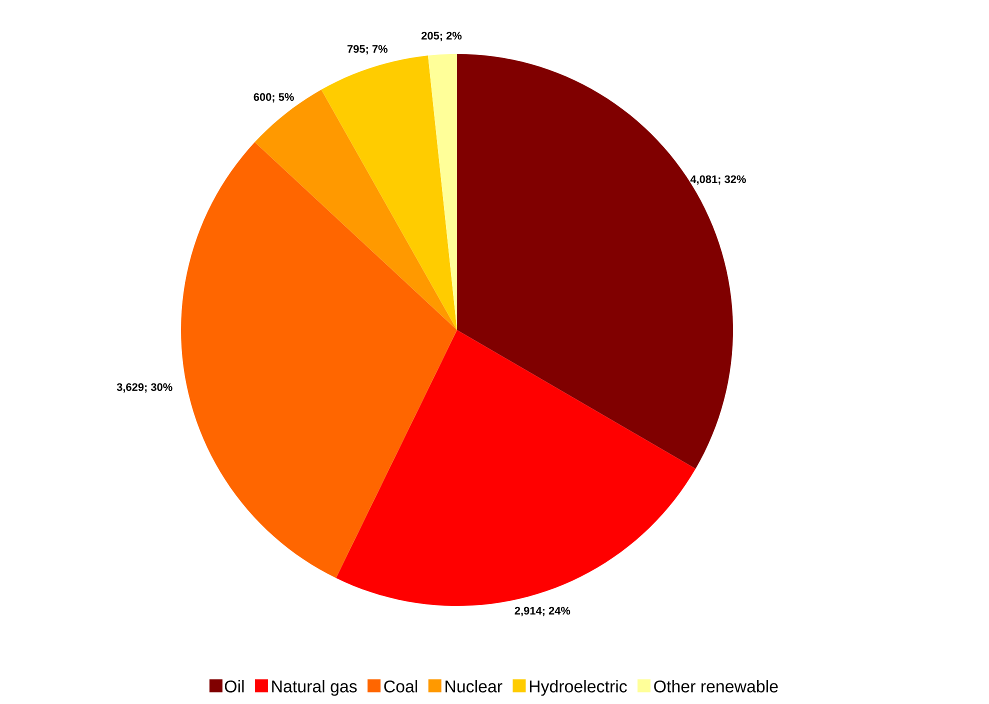 The height and width of the screenshot is (704, 989). What do you see at coordinates (578, 688) in the screenshot?
I see `legend-label: Hydroelectric` at bounding box center [578, 688].